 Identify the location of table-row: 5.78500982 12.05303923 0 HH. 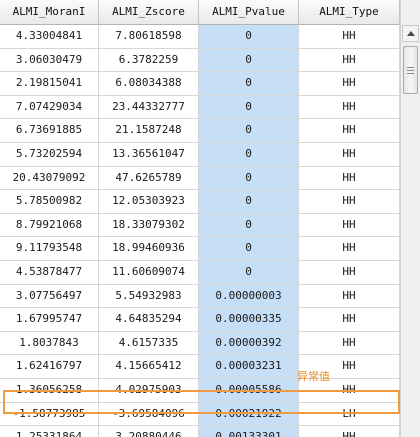
(200, 202).